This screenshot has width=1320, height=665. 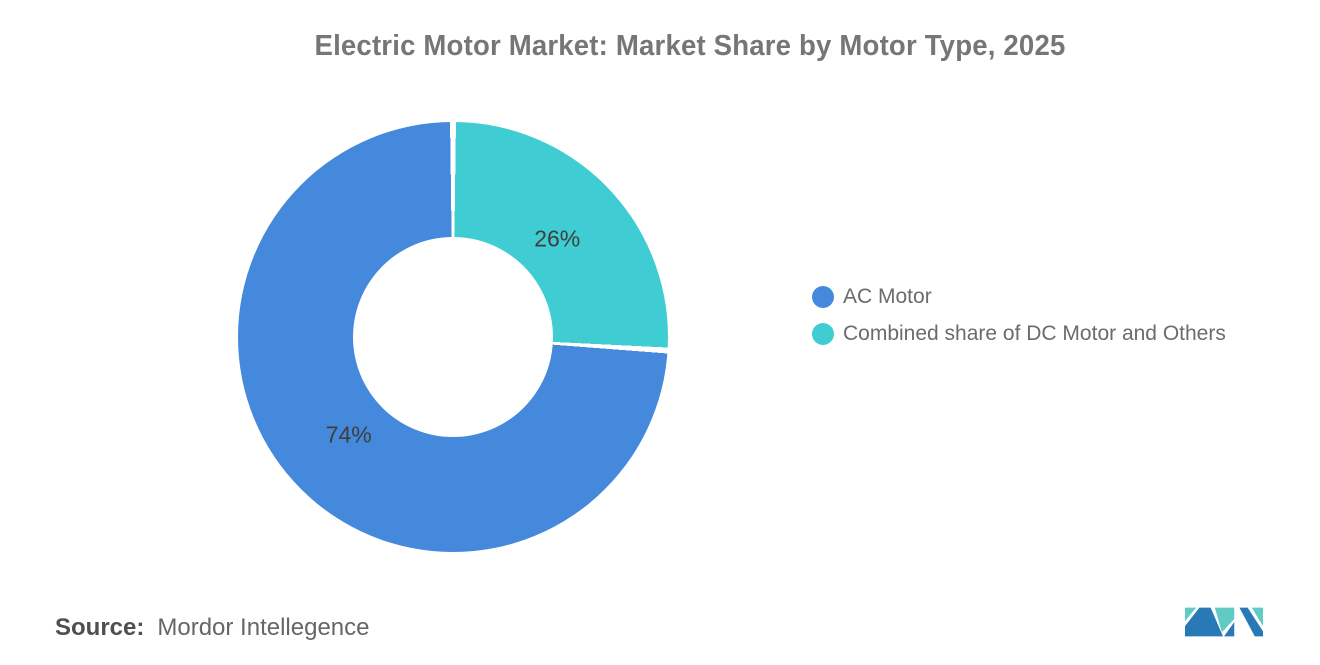 What do you see at coordinates (557, 238) in the screenshot?
I see `data-label-dc-motor-others: 26%` at bounding box center [557, 238].